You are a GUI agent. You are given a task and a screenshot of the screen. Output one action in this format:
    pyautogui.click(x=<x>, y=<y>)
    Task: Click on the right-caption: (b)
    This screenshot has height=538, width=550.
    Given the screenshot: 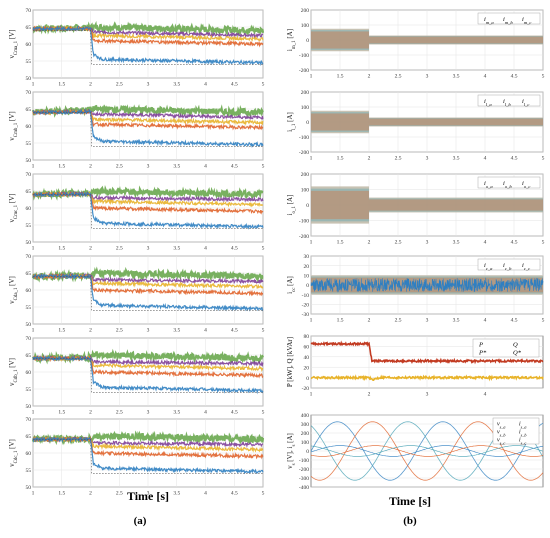 What is the action you would take?
    pyautogui.click(x=410, y=521)
    